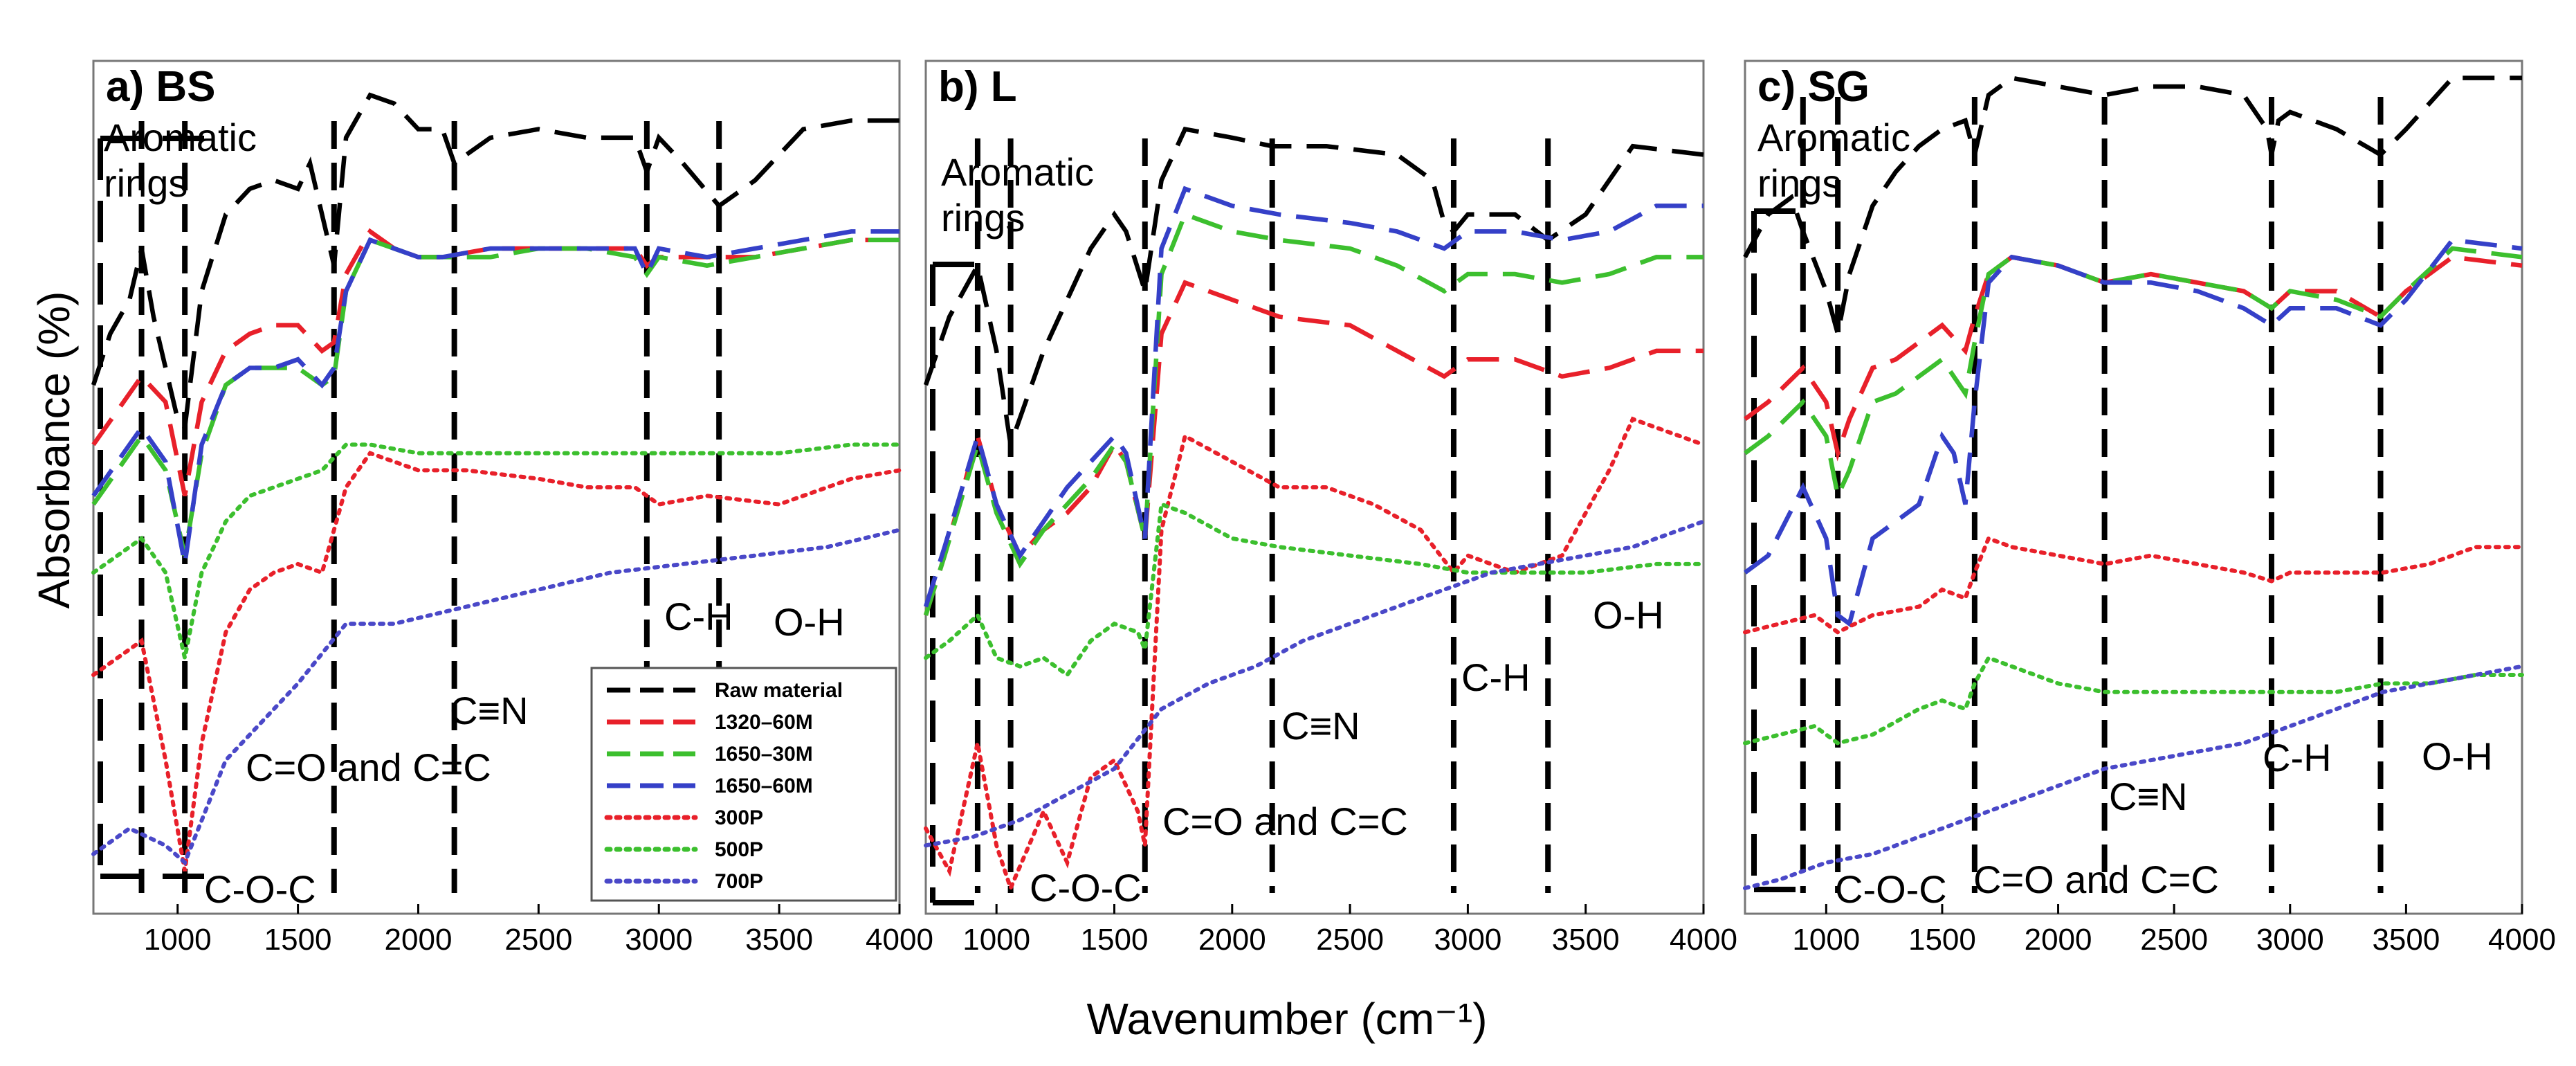 This screenshot has height=1066, width=2576. What do you see at coordinates (764, 722) in the screenshot?
I see `legend-label: 1320–60M` at bounding box center [764, 722].